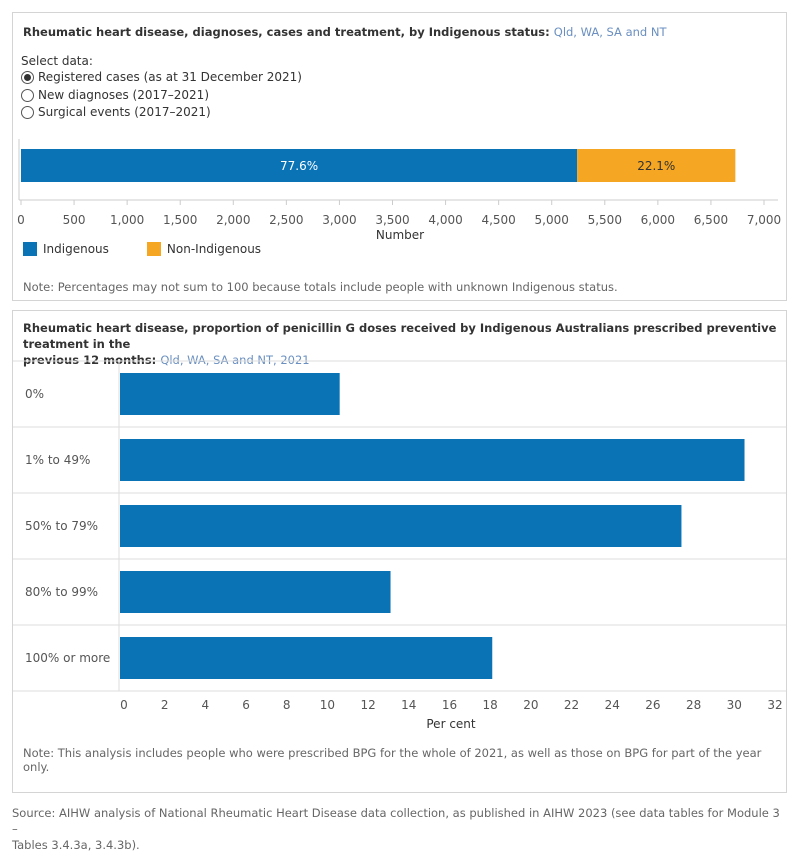 The height and width of the screenshot is (853, 800). I want to click on x-tick-label: 3,500, so click(392, 220).